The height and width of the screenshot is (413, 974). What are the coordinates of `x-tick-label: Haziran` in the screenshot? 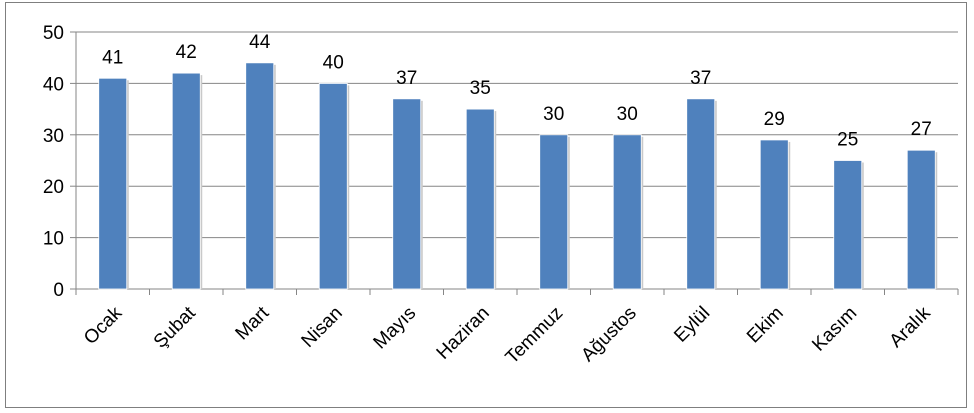 It's located at (463, 333).